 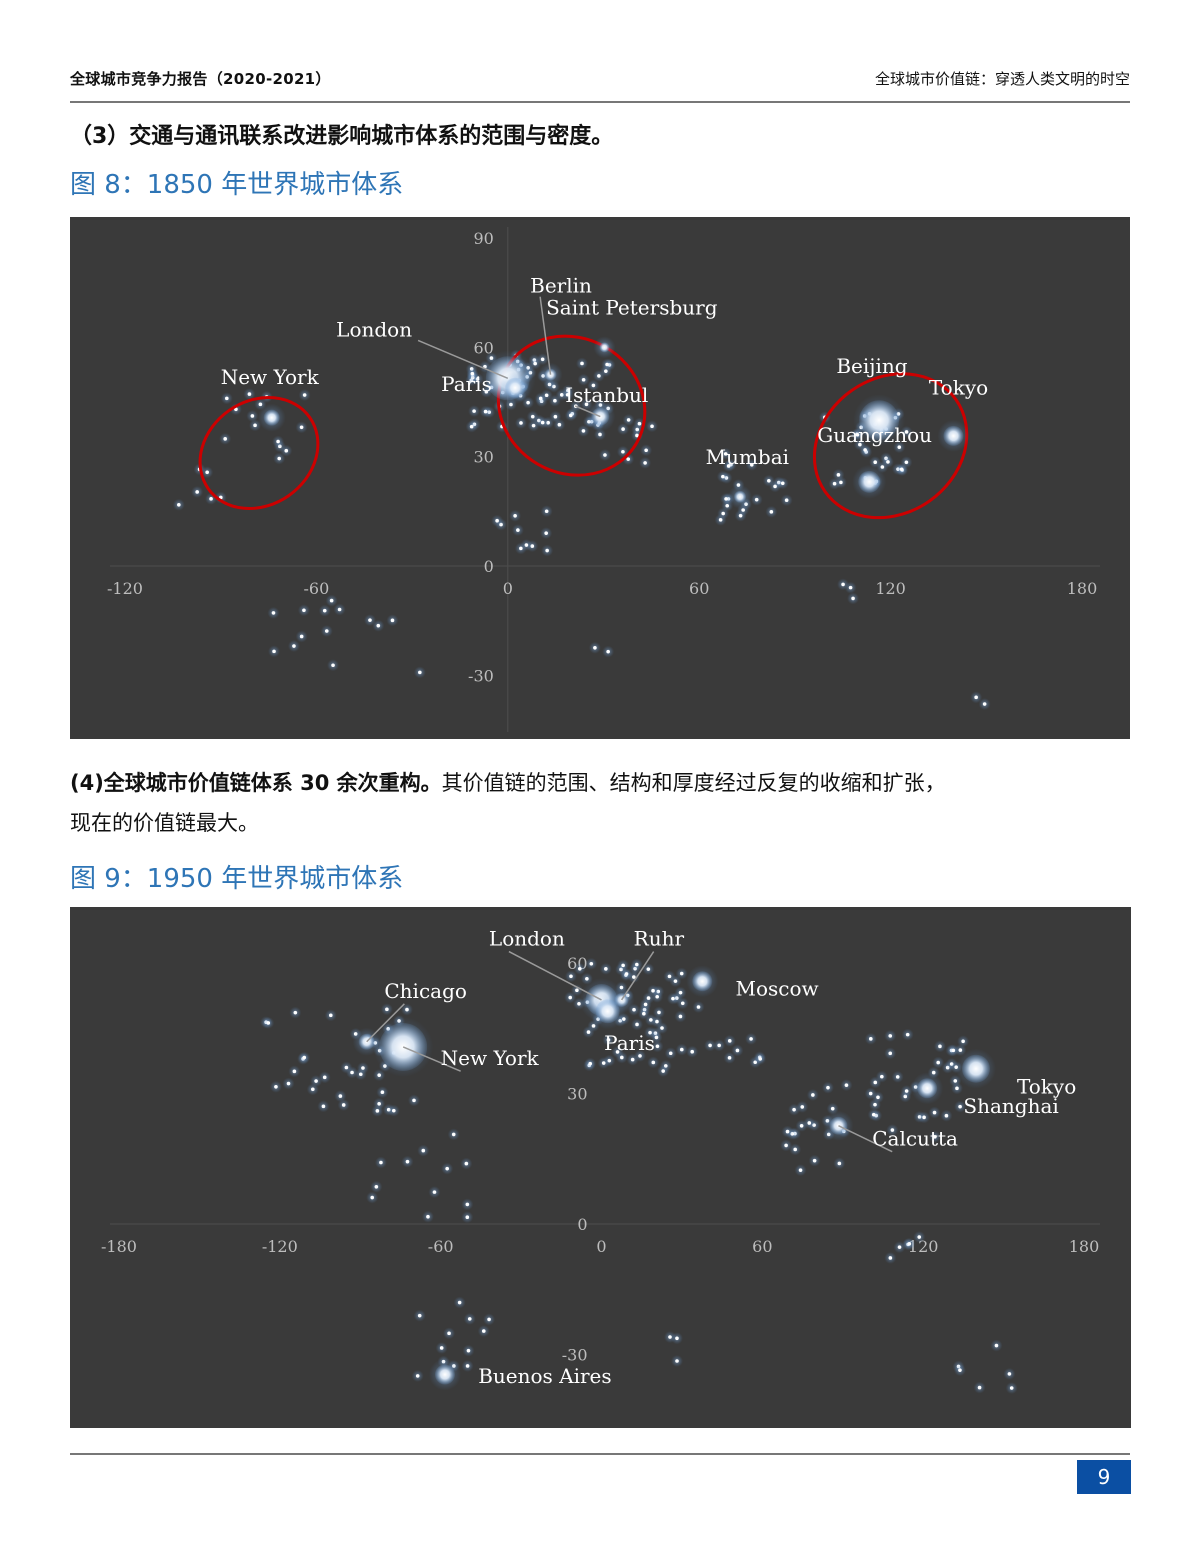 I want to click on highlight-ellipse, so click(x=890, y=446).